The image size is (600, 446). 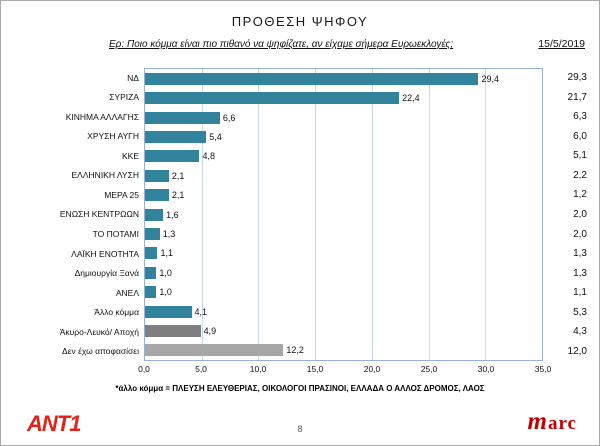 What do you see at coordinates (295, 350) in the screenshot?
I see `bar-value-label: 12,2` at bounding box center [295, 350].